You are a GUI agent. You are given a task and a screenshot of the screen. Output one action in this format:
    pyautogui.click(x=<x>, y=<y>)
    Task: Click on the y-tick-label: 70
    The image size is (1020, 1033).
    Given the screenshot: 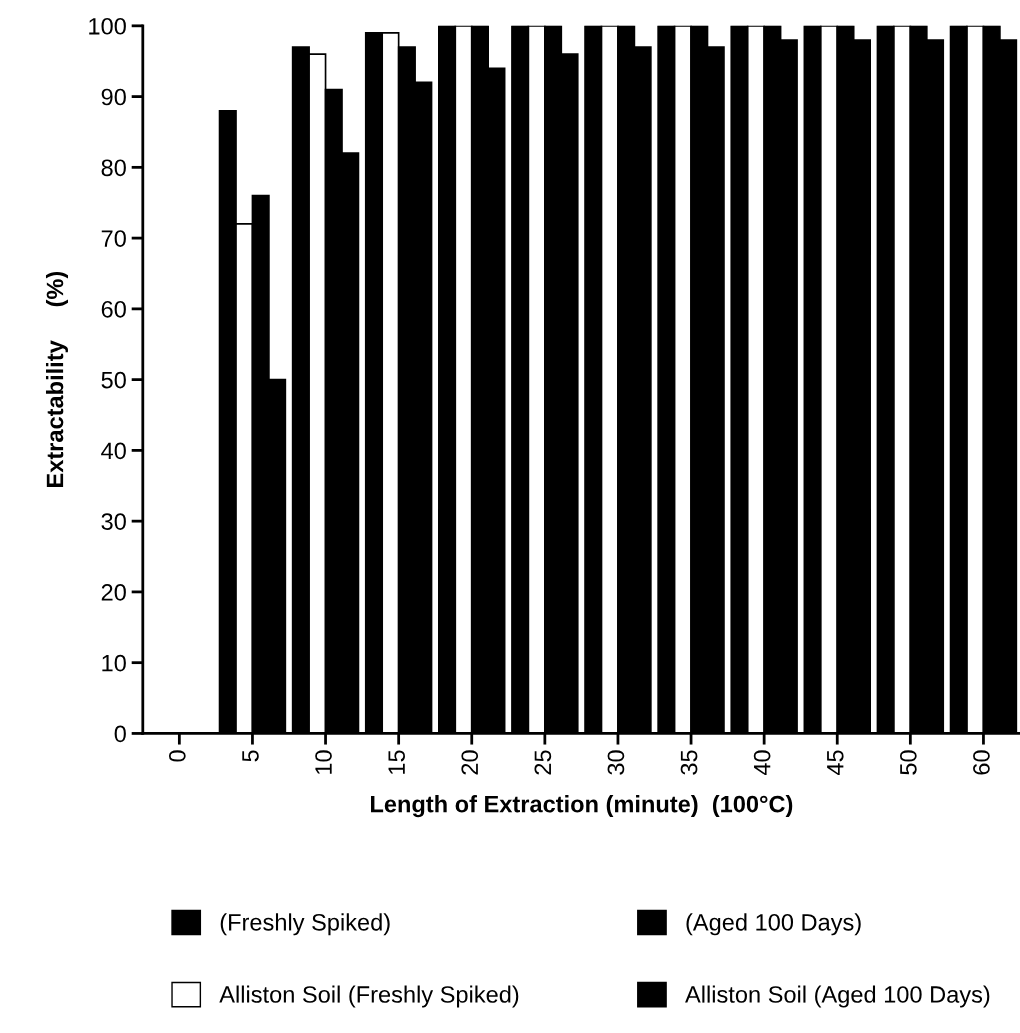 What is the action you would take?
    pyautogui.click(x=113, y=238)
    